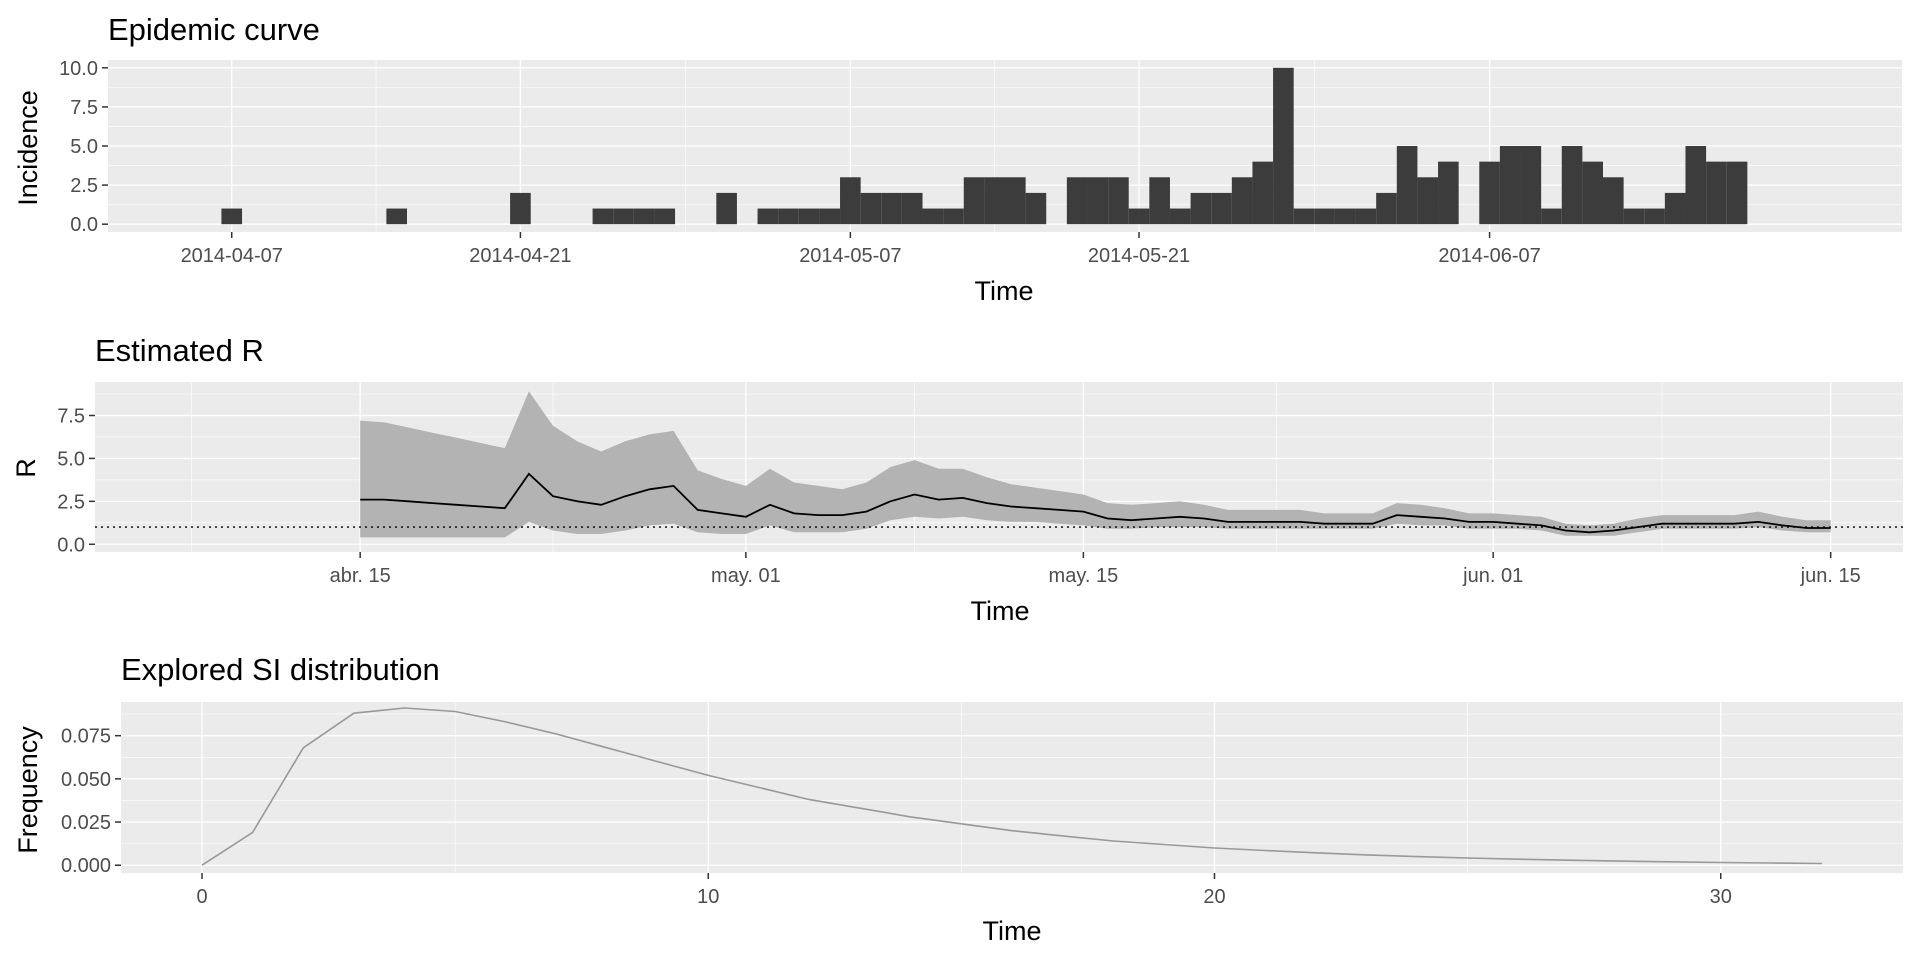 The height and width of the screenshot is (960, 1920). What do you see at coordinates (746, 576) in the screenshot?
I see `r-x-tick-label: may. 01` at bounding box center [746, 576].